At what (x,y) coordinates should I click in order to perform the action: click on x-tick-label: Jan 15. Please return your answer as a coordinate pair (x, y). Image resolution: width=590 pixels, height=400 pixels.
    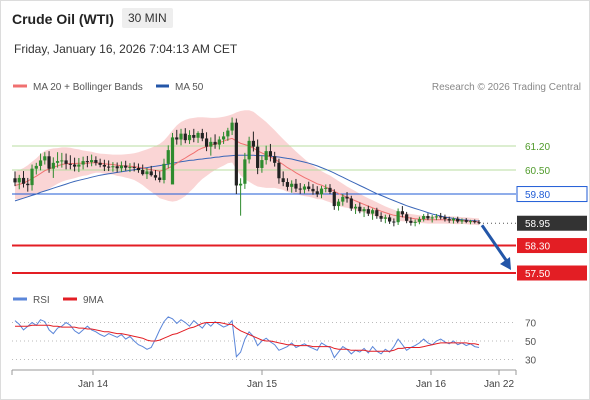
    Looking at the image, I should click on (262, 384).